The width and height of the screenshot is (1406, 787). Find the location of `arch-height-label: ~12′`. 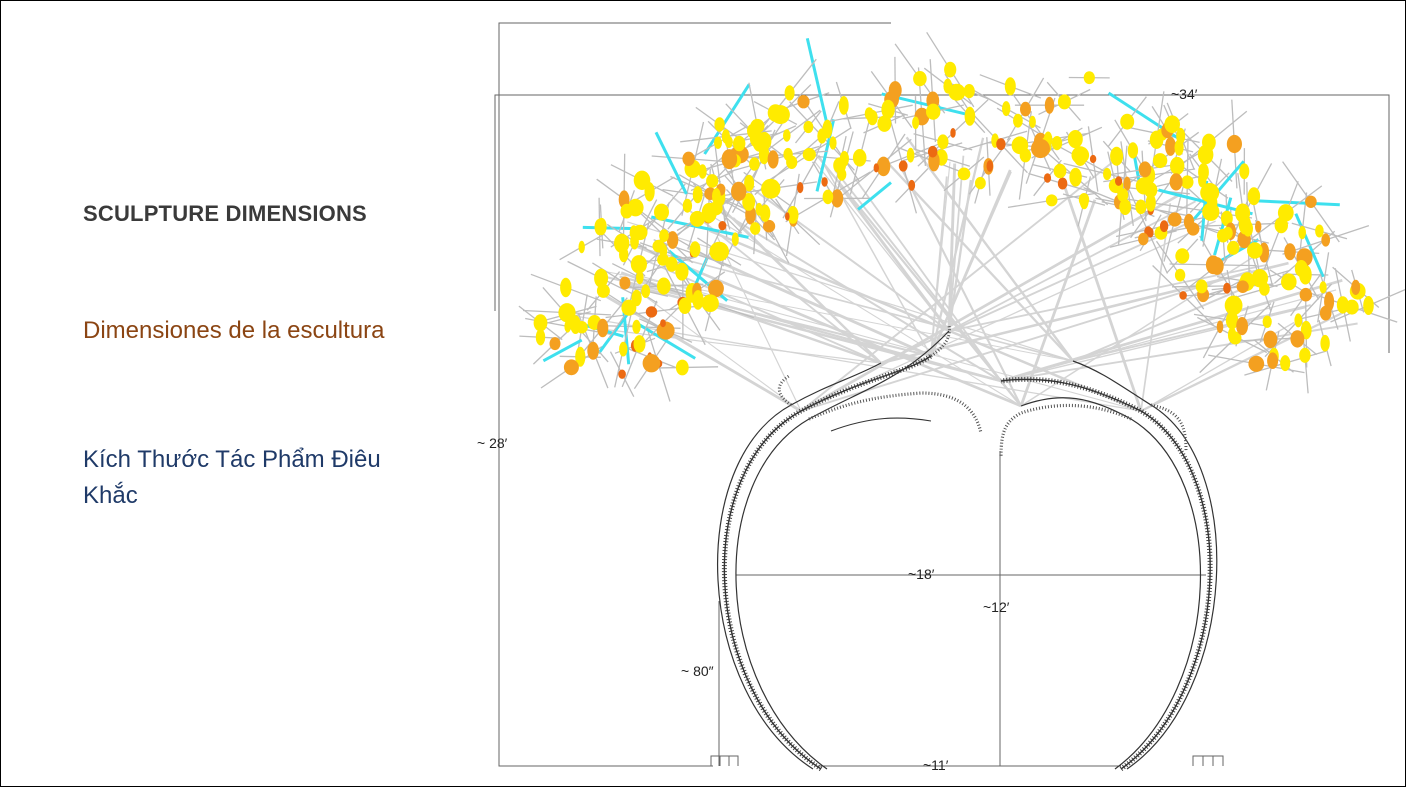

arch-height-label: ~12′ is located at coordinates (996, 607).